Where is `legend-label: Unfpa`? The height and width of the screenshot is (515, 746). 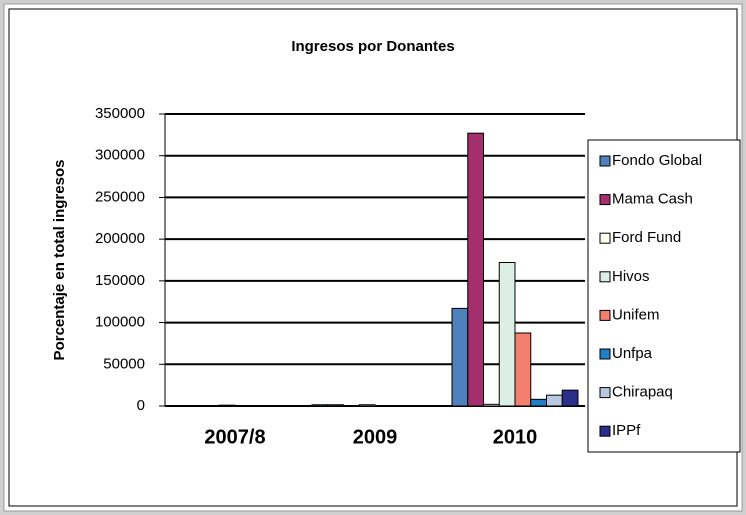
legend-label: Unfpa is located at coordinates (632, 353).